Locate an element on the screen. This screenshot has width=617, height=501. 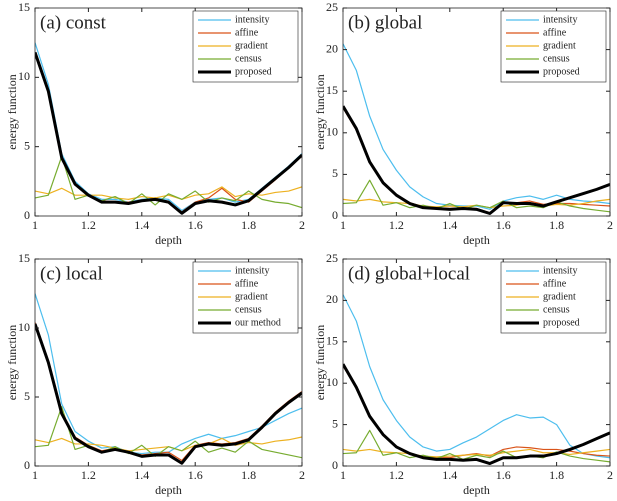
legend-label: our method is located at coordinates (258, 322).